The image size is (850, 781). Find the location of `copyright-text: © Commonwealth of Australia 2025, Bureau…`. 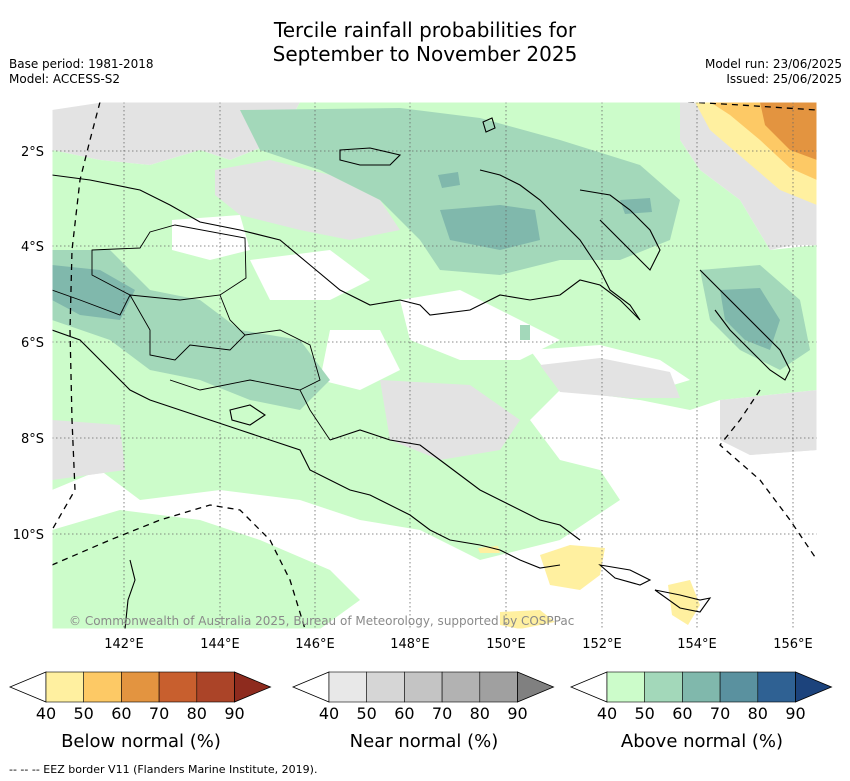

copyright-text: © Commonwealth of Australia 2025, Bureau… is located at coordinates (322, 621).